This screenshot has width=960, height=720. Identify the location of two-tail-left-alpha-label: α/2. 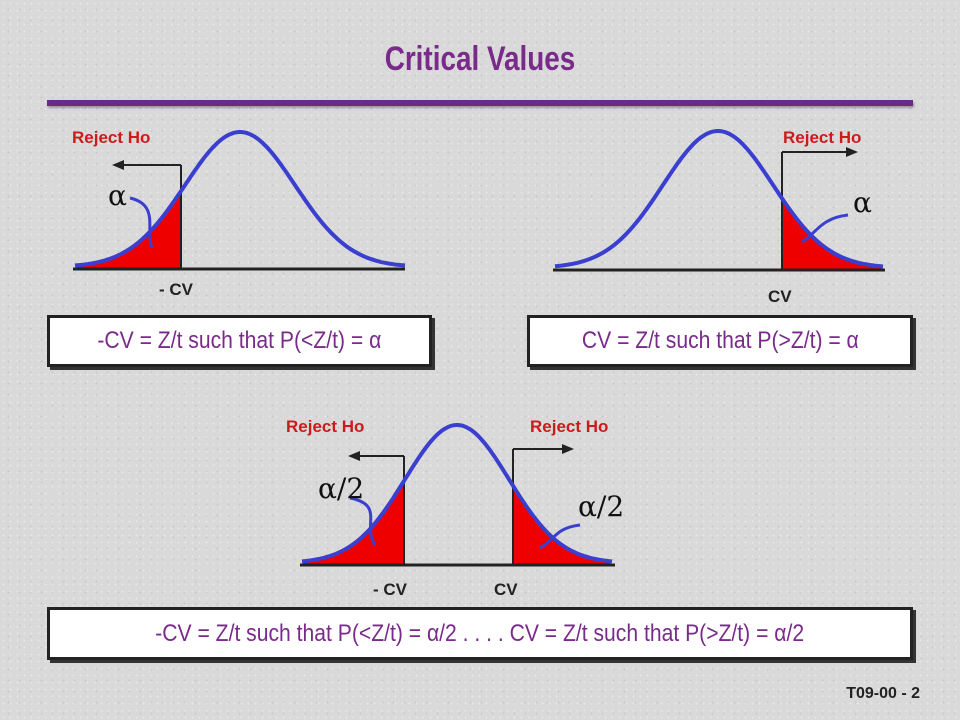
(341, 488).